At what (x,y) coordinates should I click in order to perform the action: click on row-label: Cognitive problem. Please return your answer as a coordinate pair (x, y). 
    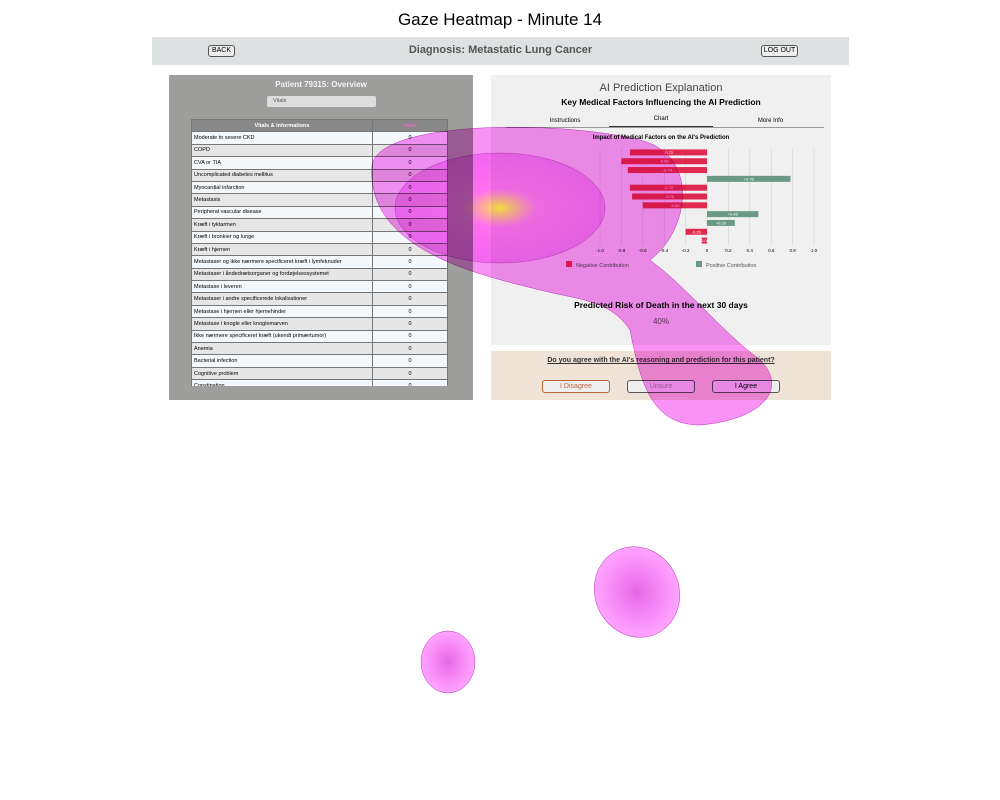
    Looking at the image, I should click on (282, 373).